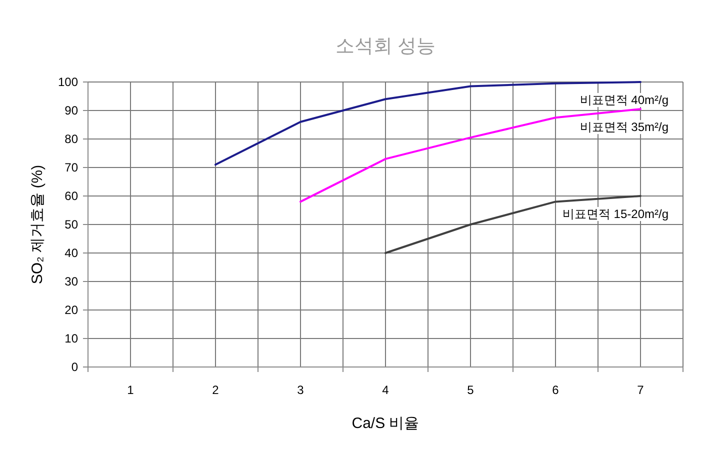  What do you see at coordinates (71, 139) in the screenshot?
I see `y-tick-label: 80` at bounding box center [71, 139].